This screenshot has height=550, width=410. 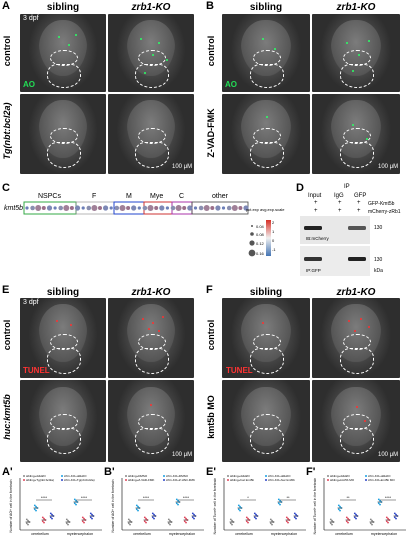 I want to click on panel-c-legend-pct-title: pct.exp, so click(x=252, y=209).